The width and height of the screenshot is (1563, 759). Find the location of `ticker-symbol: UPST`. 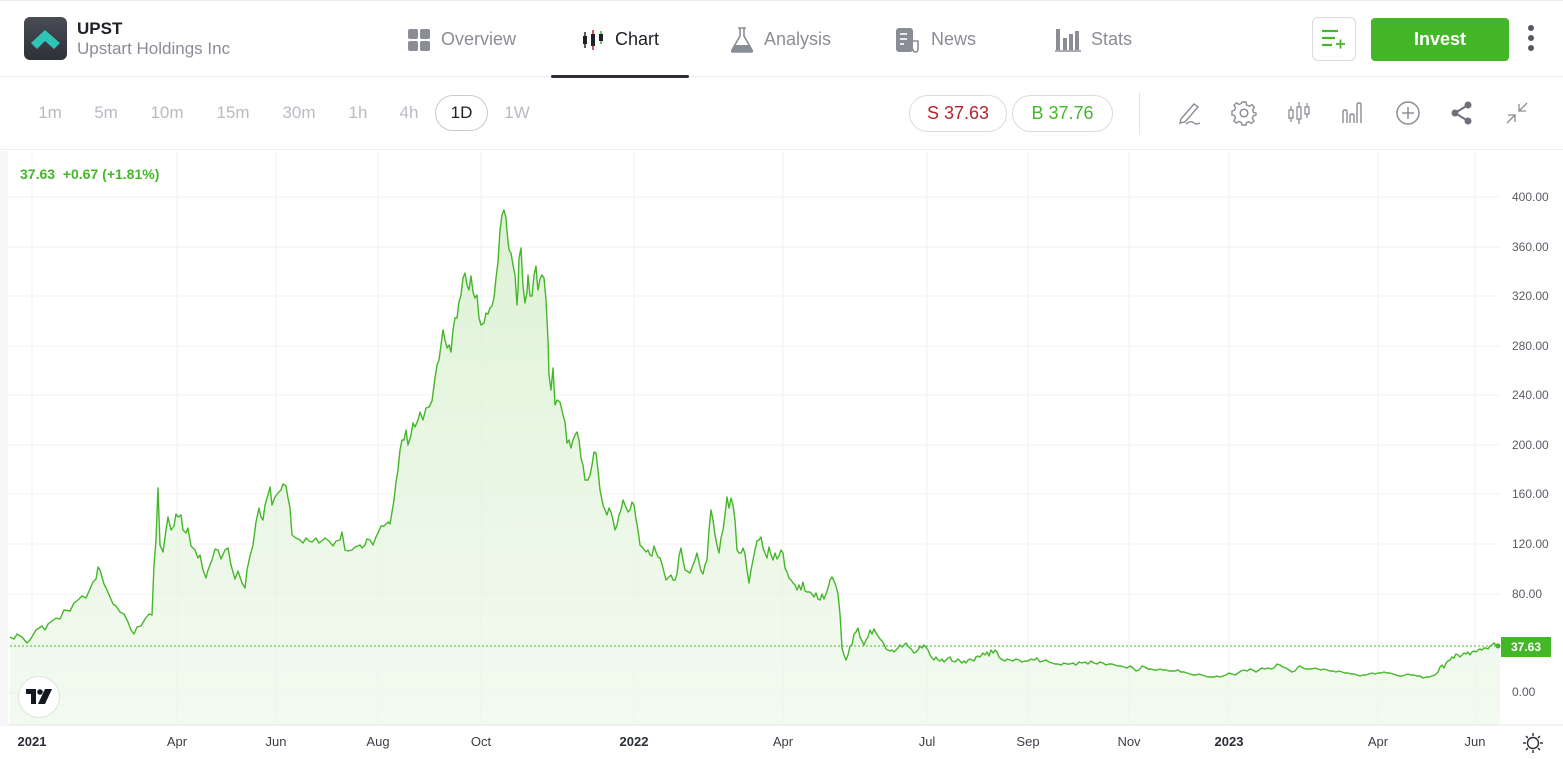

ticker-symbol: UPST is located at coordinates (100, 28).